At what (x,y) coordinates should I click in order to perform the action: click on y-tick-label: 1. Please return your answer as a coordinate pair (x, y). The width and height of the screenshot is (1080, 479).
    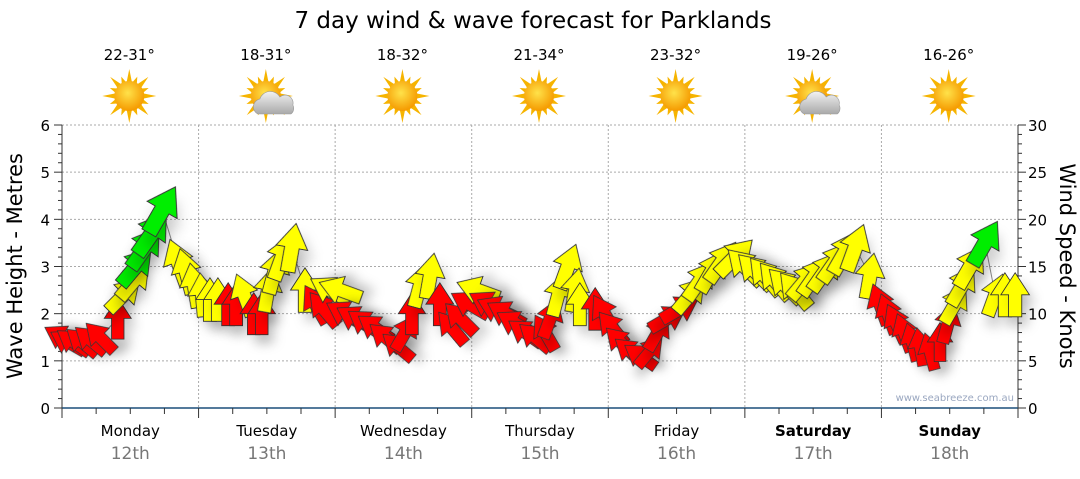
    Looking at the image, I should click on (45, 362).